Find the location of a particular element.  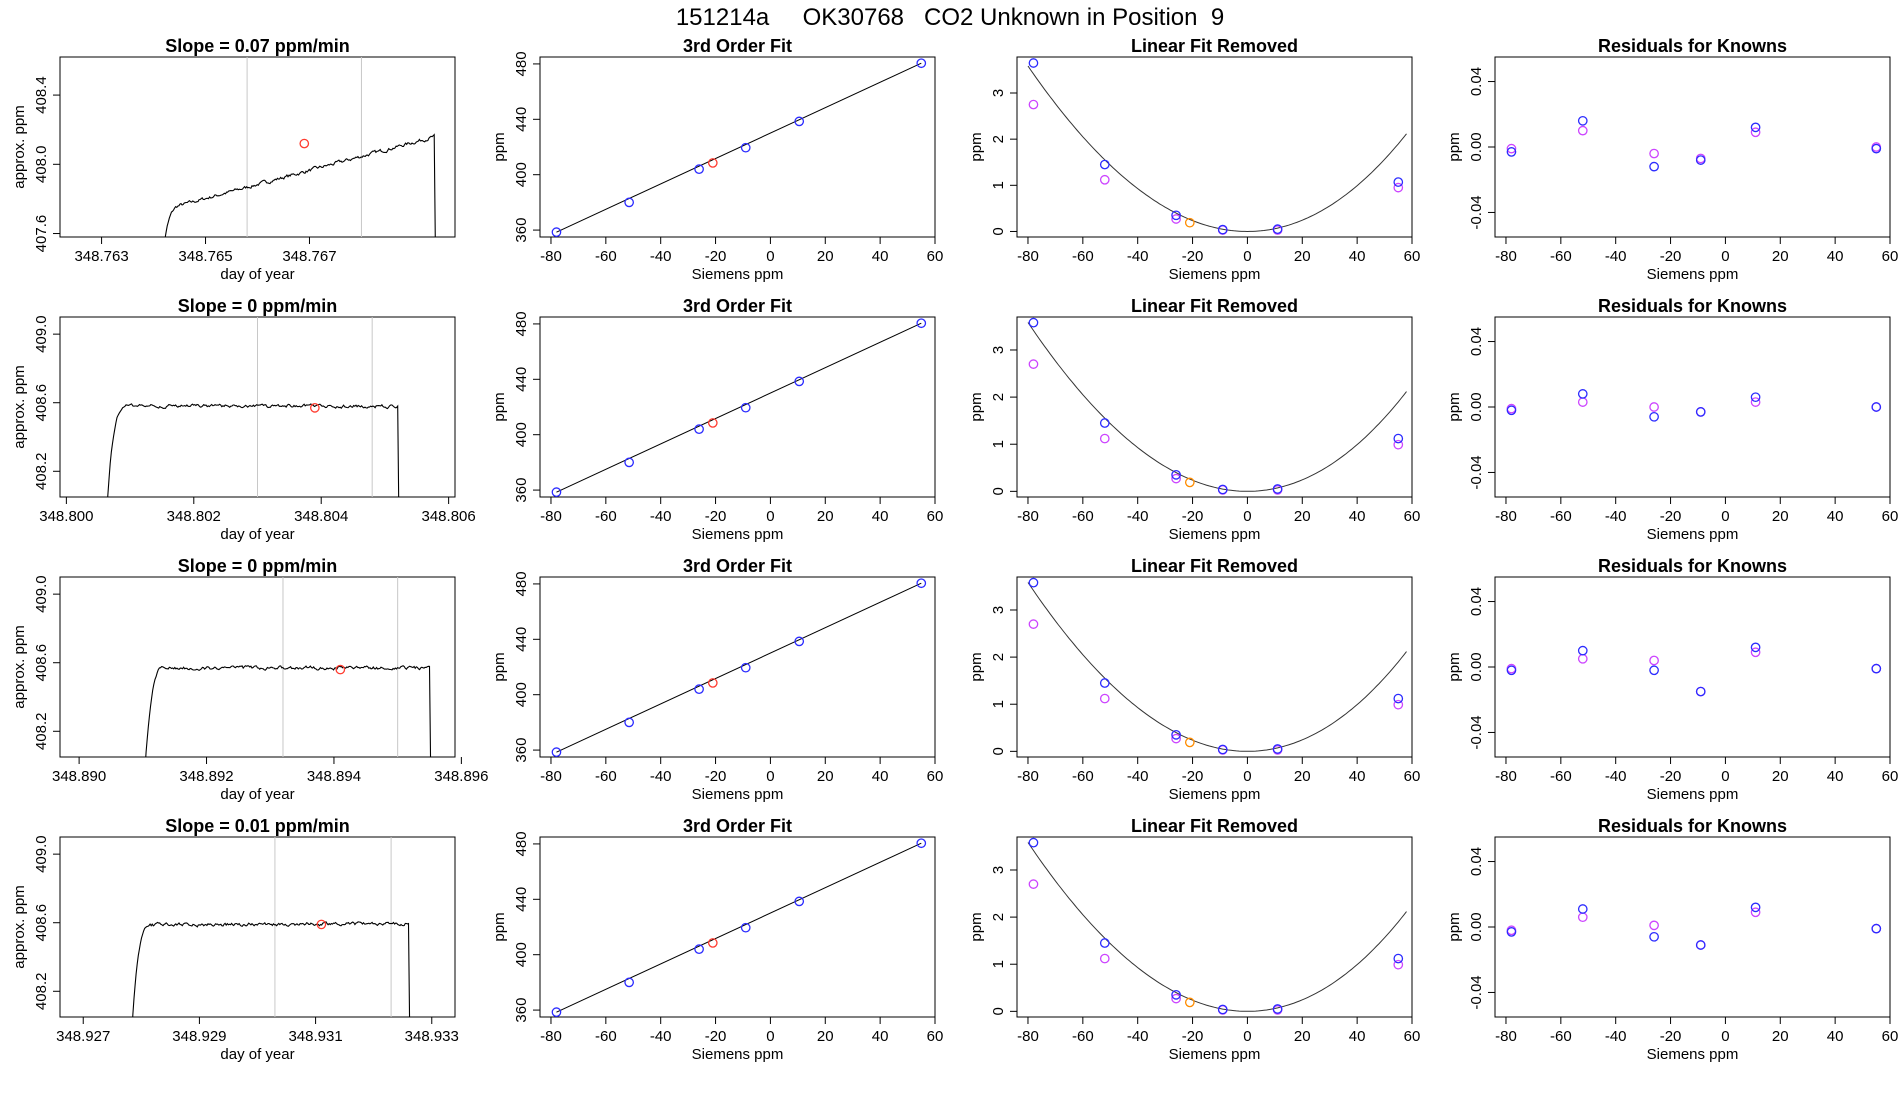

y-tick-label: 3 is located at coordinates (998, 870).